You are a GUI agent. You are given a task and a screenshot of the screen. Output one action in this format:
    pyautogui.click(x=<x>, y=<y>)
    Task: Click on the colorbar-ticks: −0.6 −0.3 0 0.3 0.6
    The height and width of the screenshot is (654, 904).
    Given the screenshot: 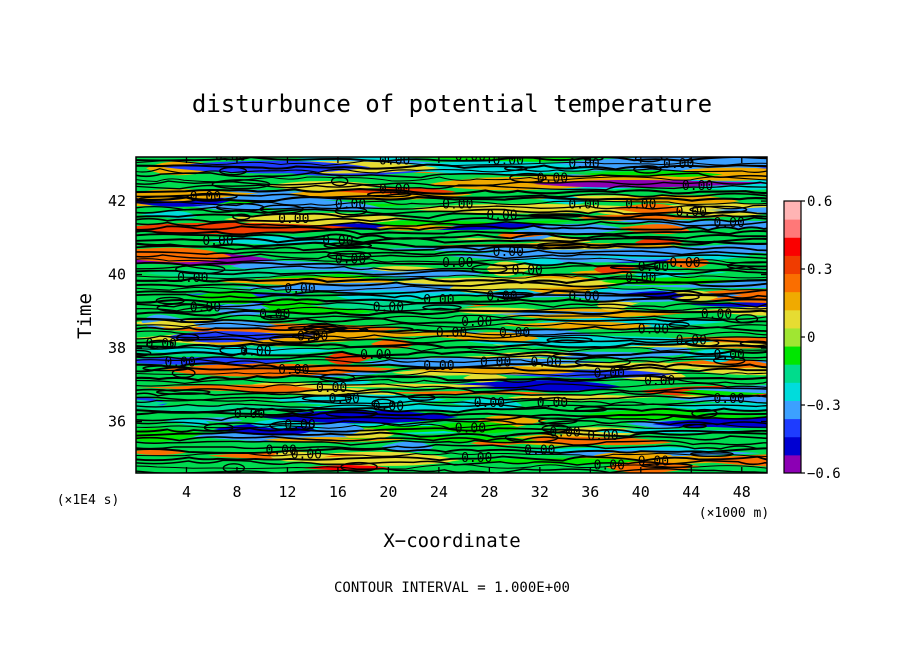 What is the action you would take?
    pyautogui.click(x=821, y=338)
    